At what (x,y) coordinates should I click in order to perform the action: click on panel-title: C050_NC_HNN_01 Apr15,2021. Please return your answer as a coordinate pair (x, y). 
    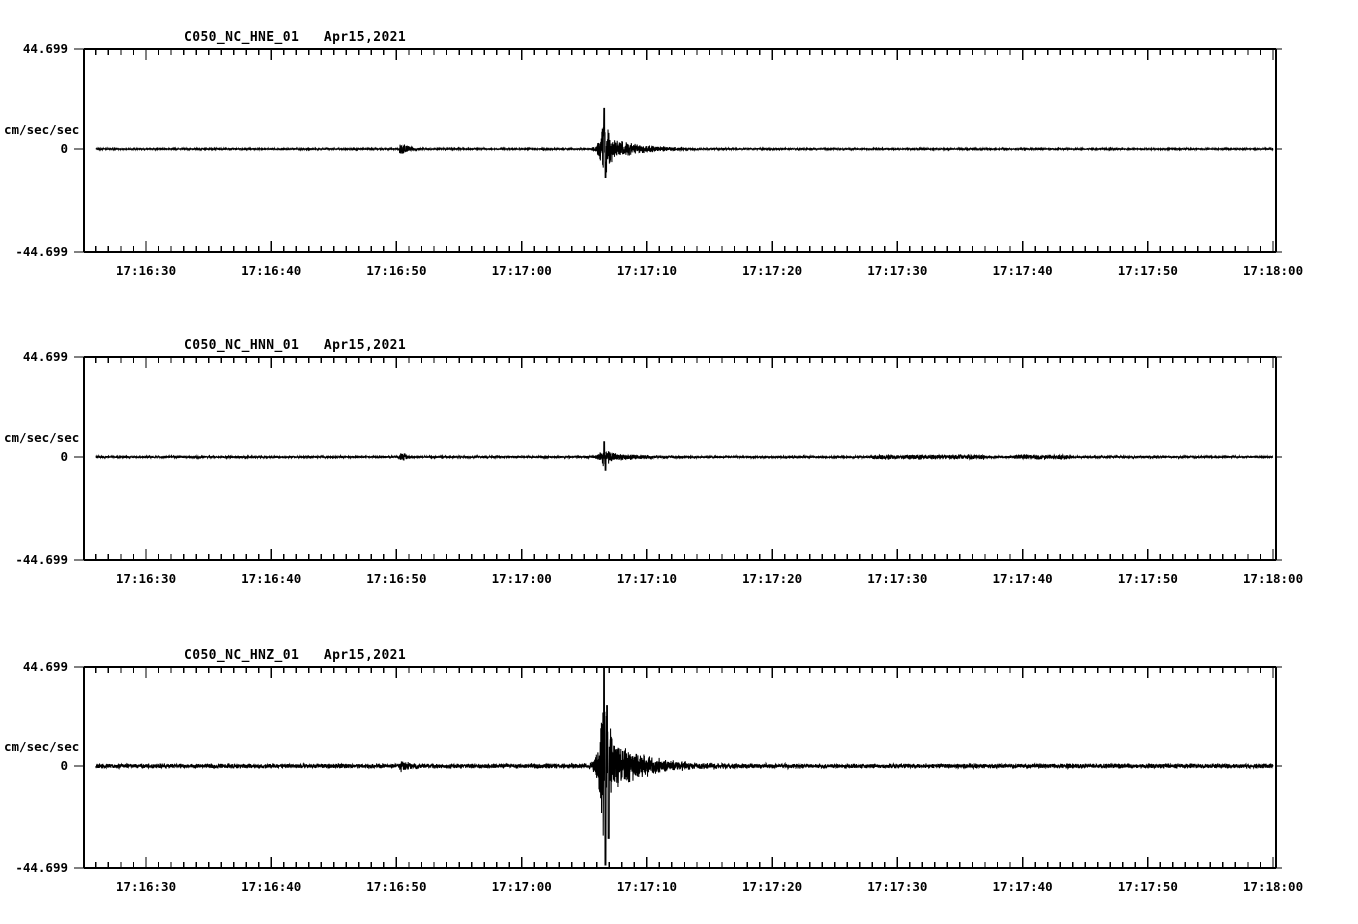
    Looking at the image, I should click on (295, 345).